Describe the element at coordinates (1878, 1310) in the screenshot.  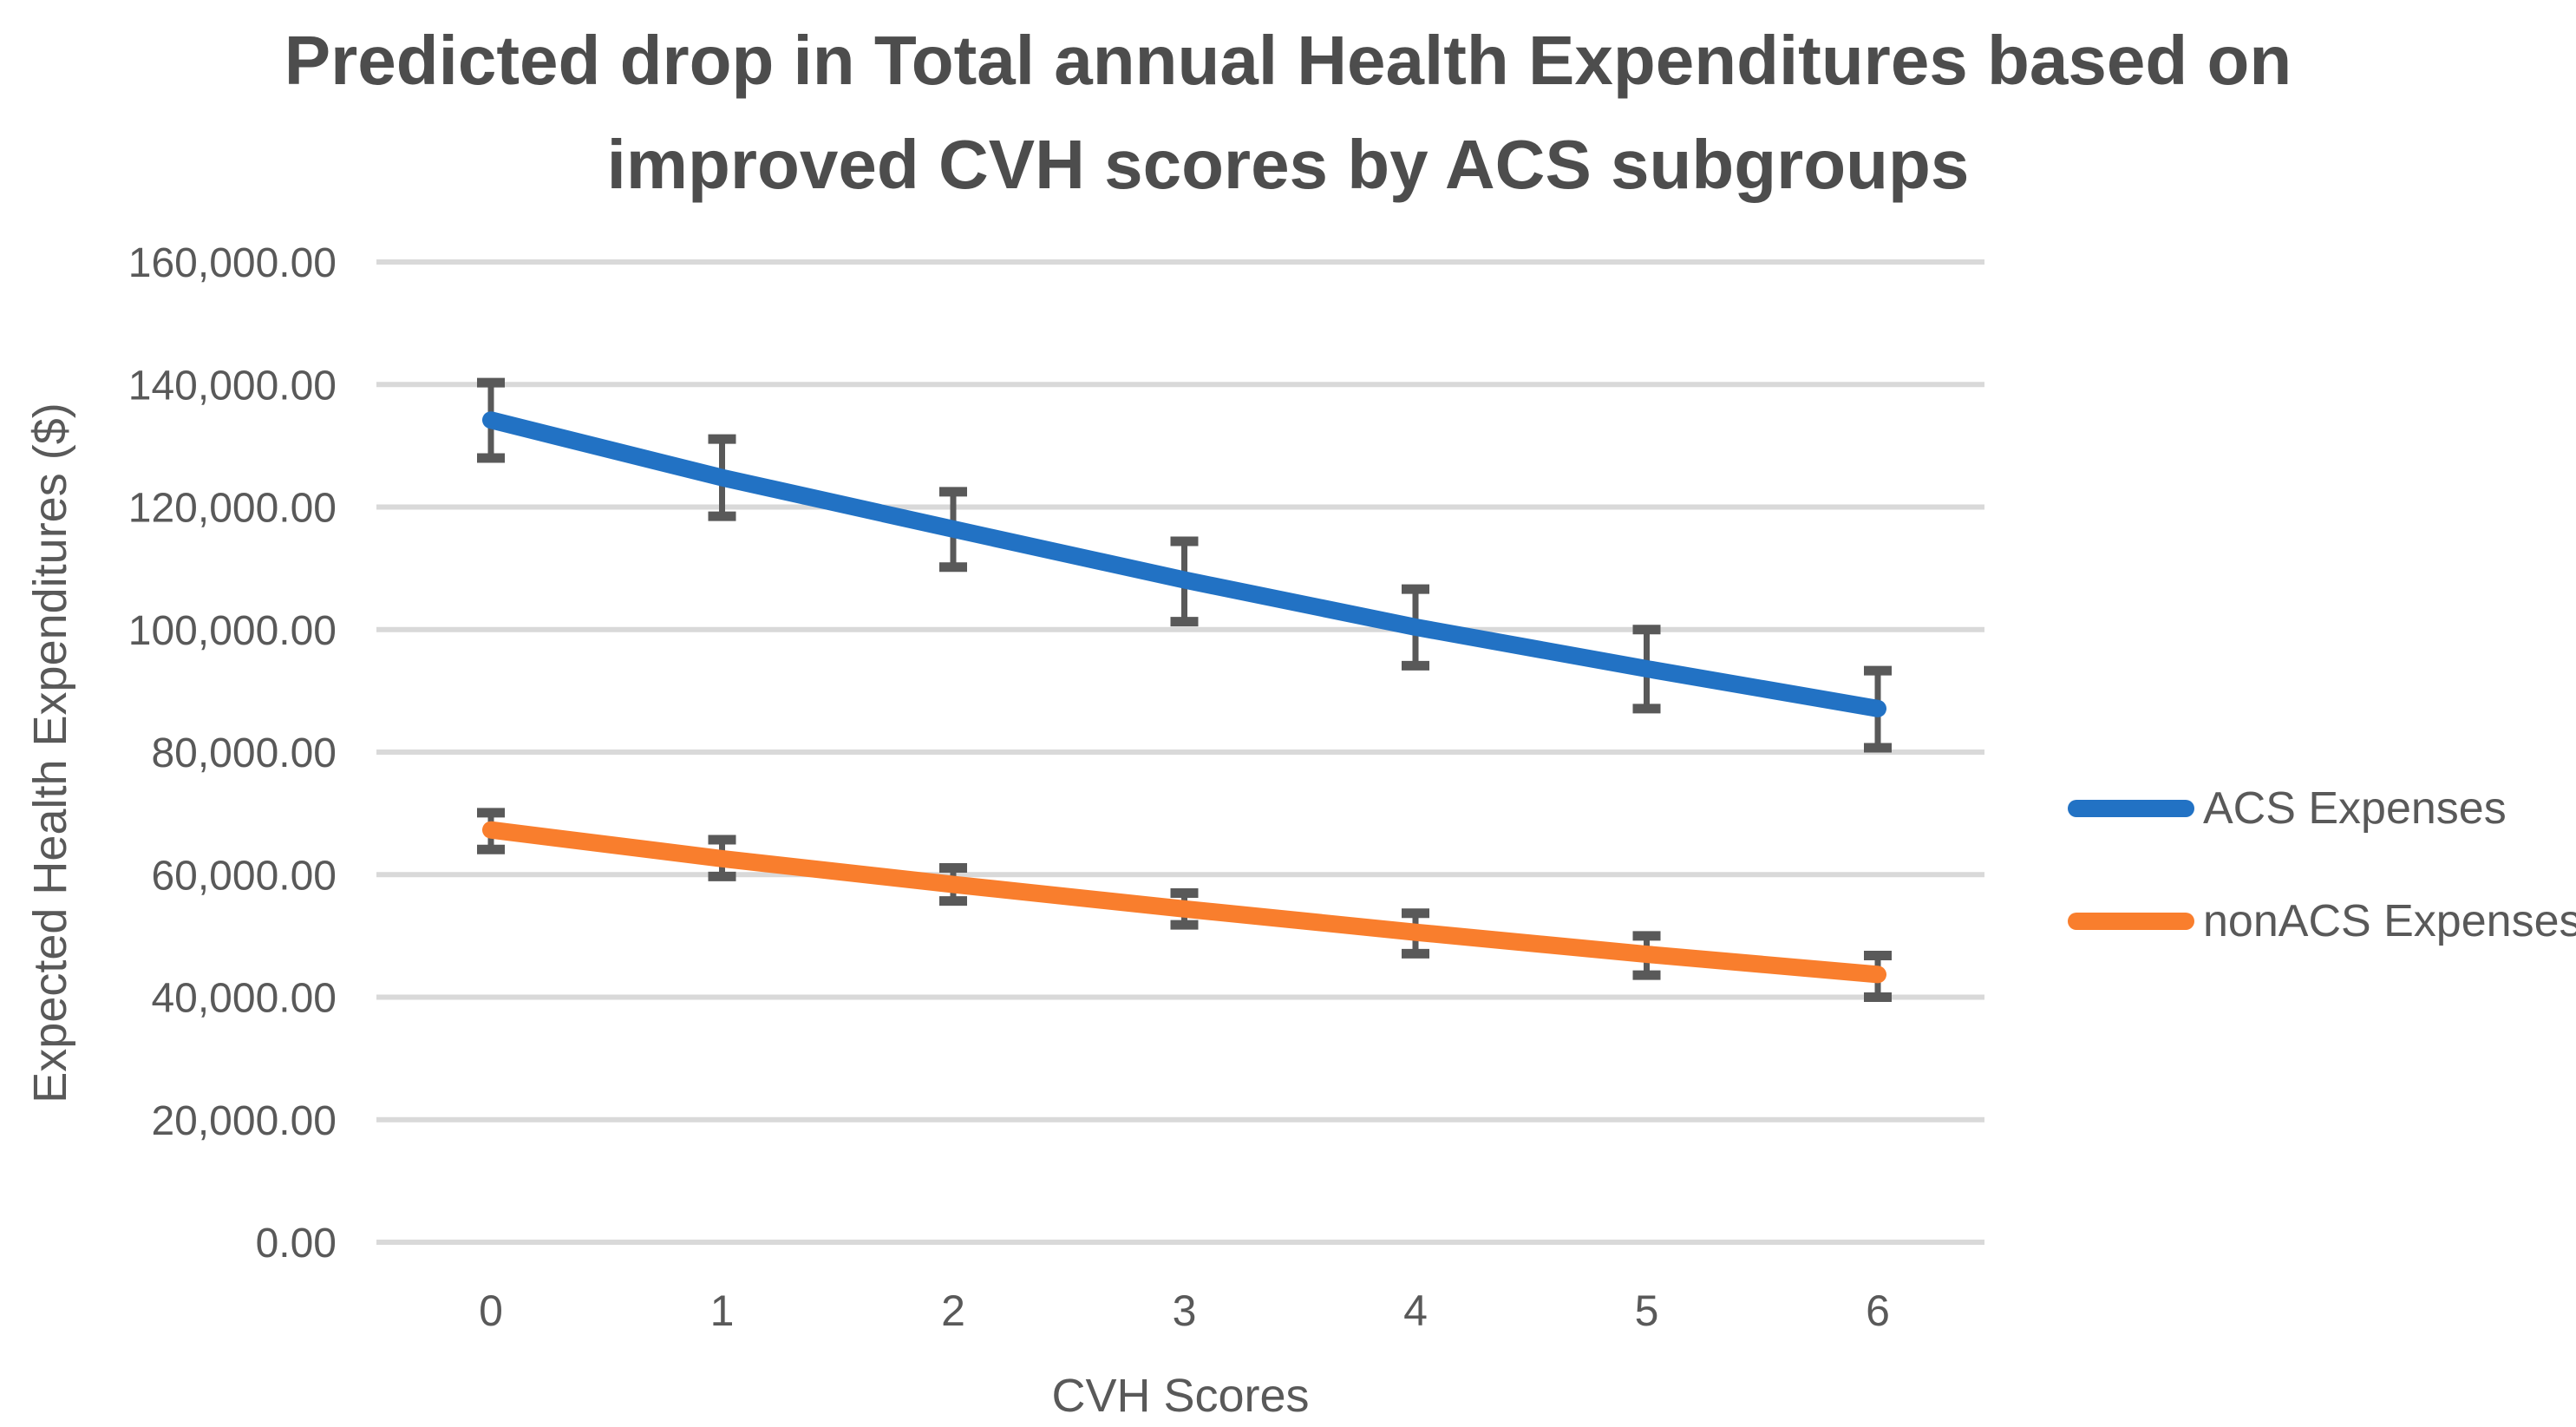
I see `x-tick-label: 6` at that location.